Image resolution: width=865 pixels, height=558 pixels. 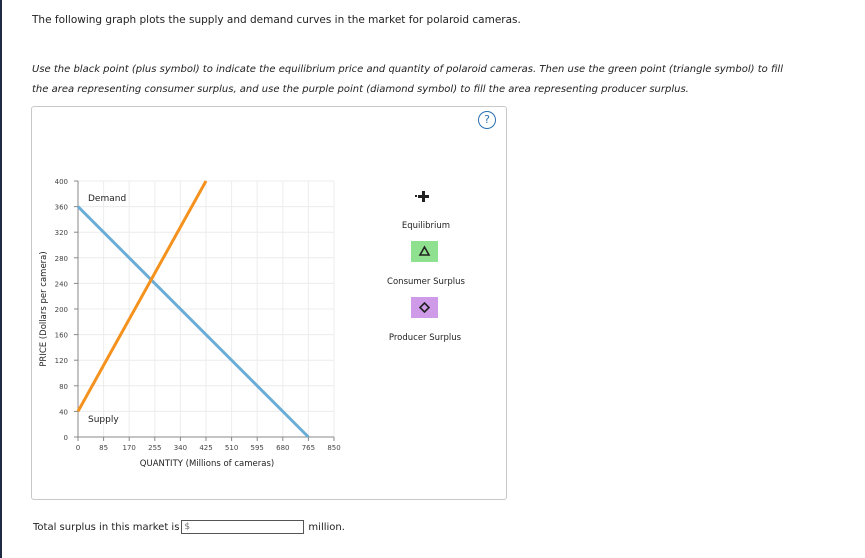 I want to click on y-axis-label: PRICE (Dollars per camera), so click(x=44, y=308).